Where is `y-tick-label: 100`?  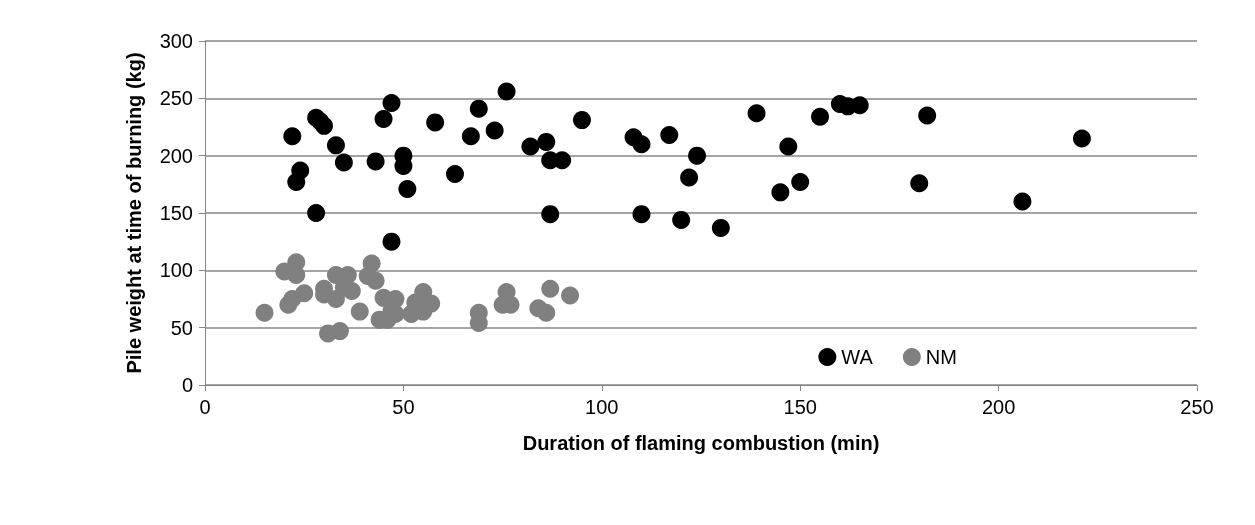 y-tick-label: 100 is located at coordinates (176, 270).